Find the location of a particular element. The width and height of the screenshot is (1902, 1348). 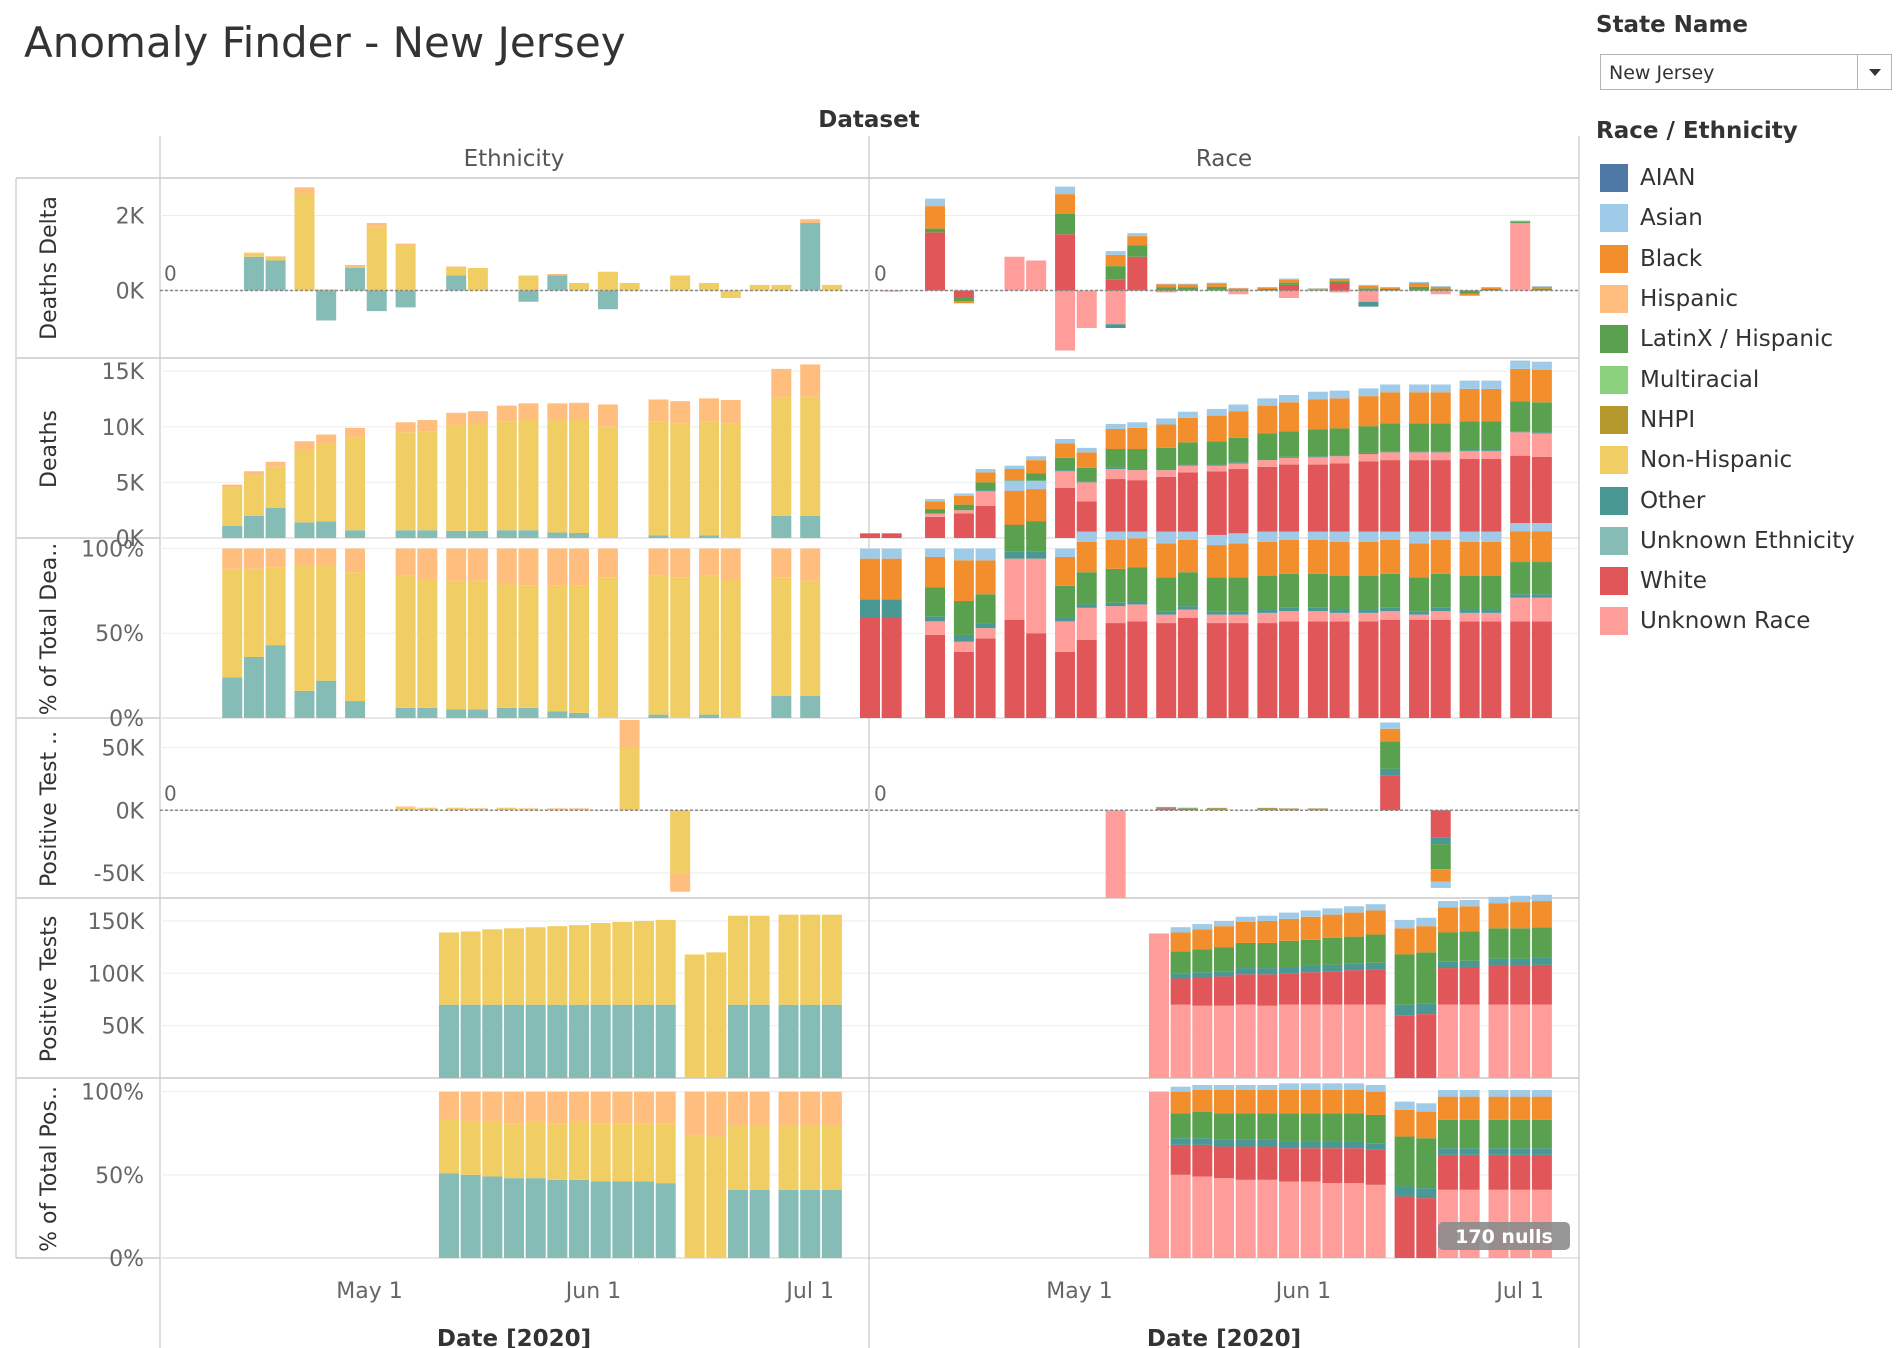

legend-item: White is located at coordinates (1727, 581).